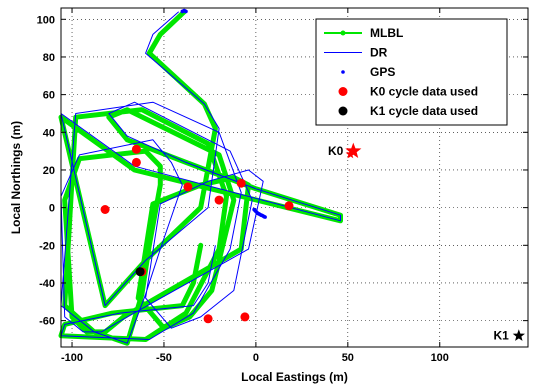 This screenshot has height=386, width=538. I want to click on k1-beacon-label: K1, so click(501, 336).